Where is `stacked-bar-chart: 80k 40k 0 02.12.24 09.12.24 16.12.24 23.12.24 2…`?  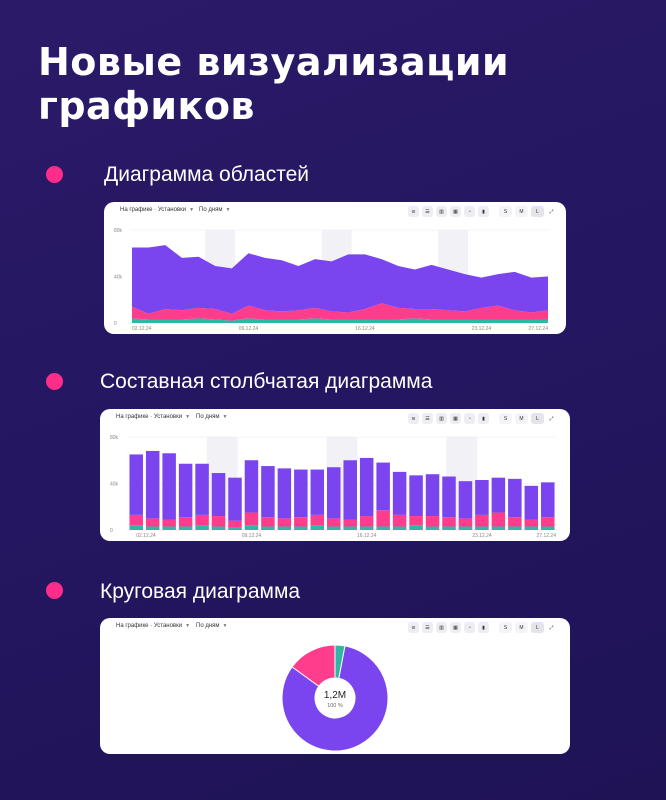 stacked-bar-chart: 80k 40k 0 02.12.24 09.12.24 16.12.24 23.12.24 2… is located at coordinates (333, 487).